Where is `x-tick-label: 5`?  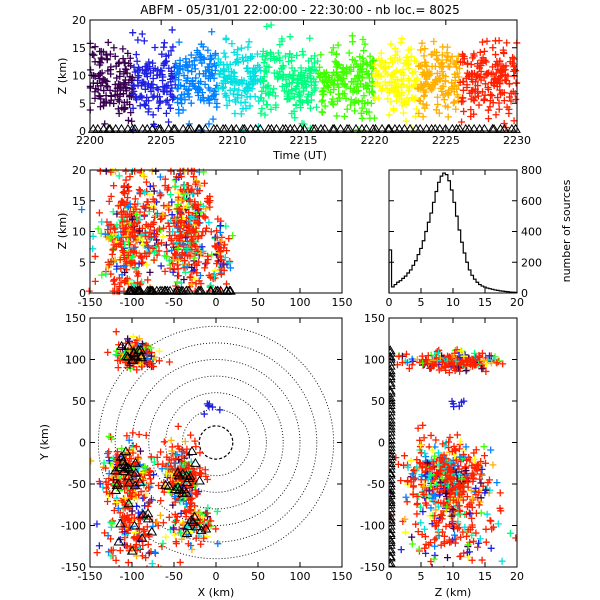
x-tick-label: 5 is located at coordinates (421, 302).